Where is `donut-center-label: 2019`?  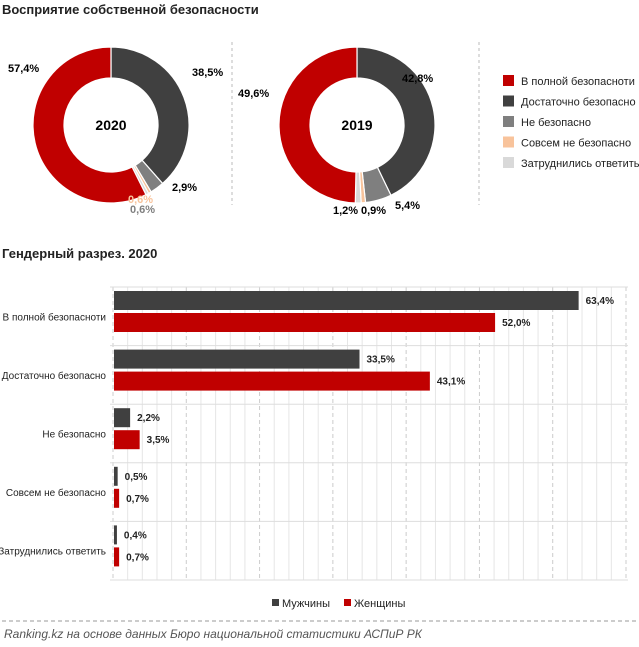
donut-center-label: 2019 is located at coordinates (356, 125).